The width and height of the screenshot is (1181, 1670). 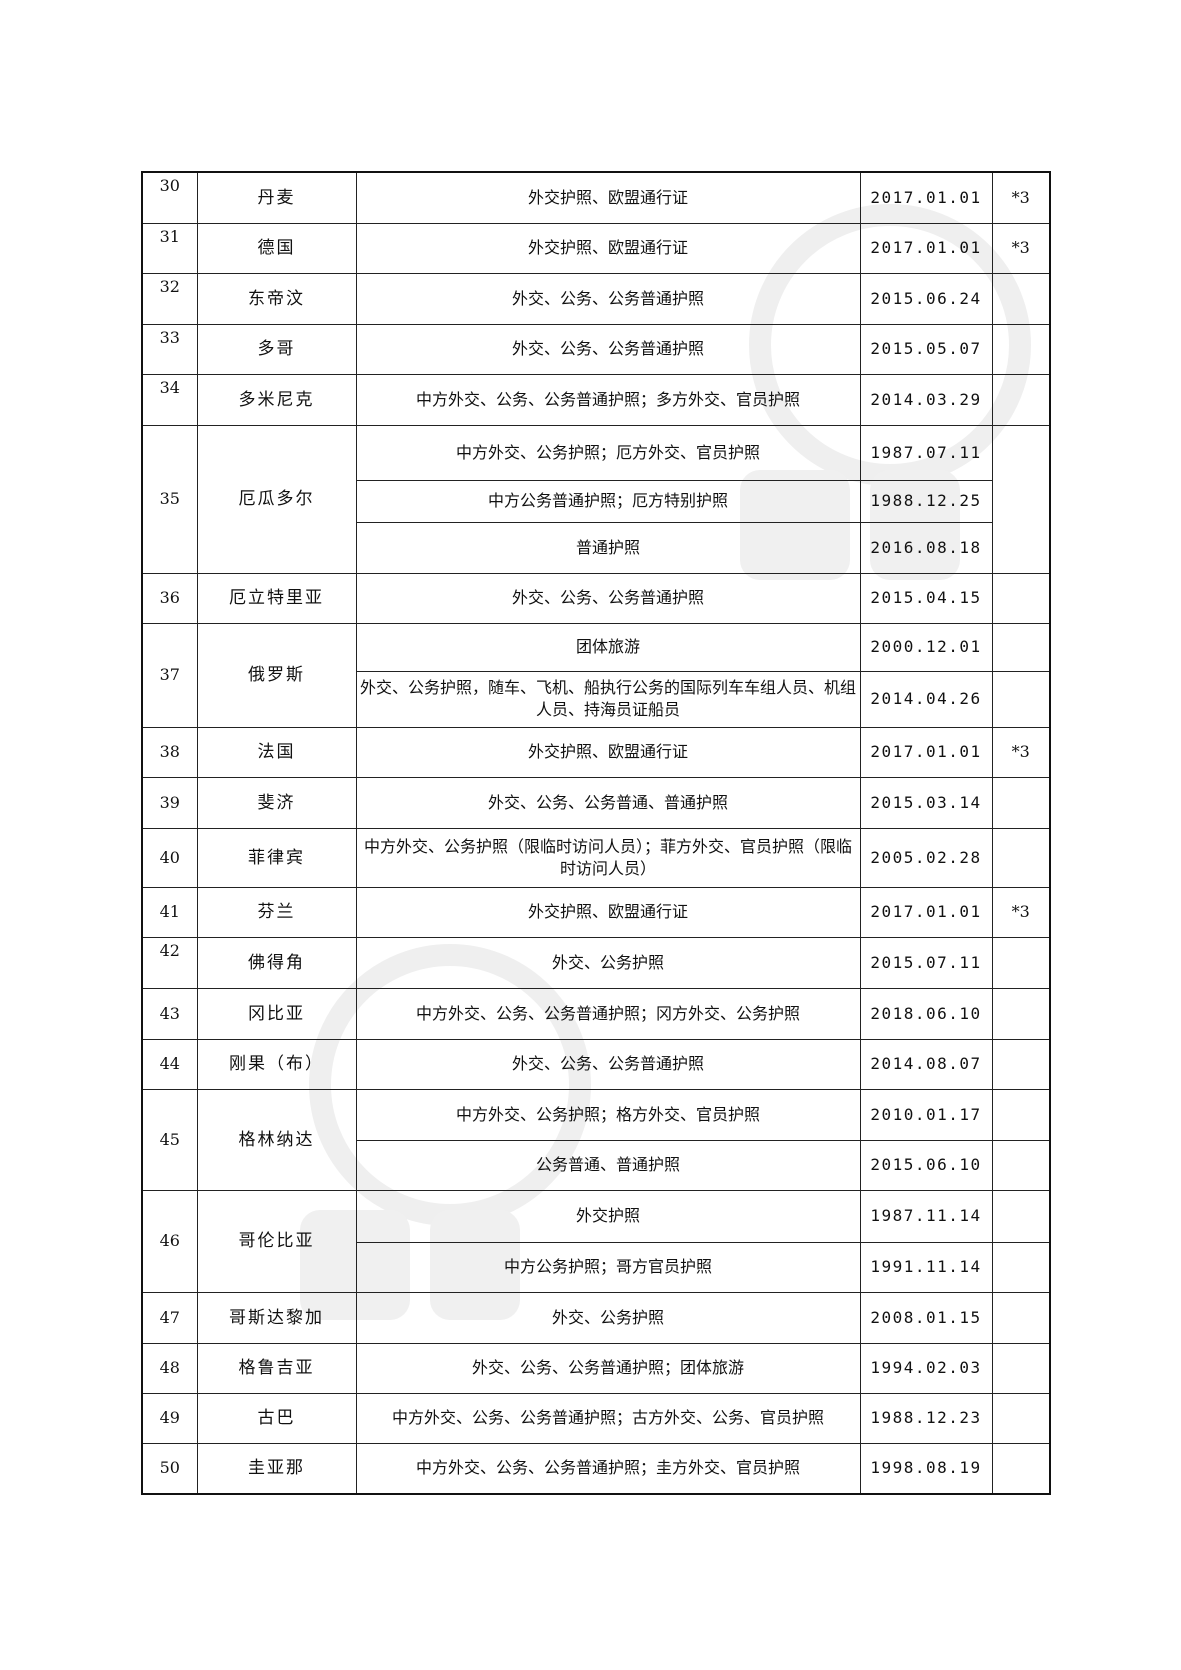 What do you see at coordinates (276, 1013) in the screenshot?
I see `country-name: 冈比亚` at bounding box center [276, 1013].